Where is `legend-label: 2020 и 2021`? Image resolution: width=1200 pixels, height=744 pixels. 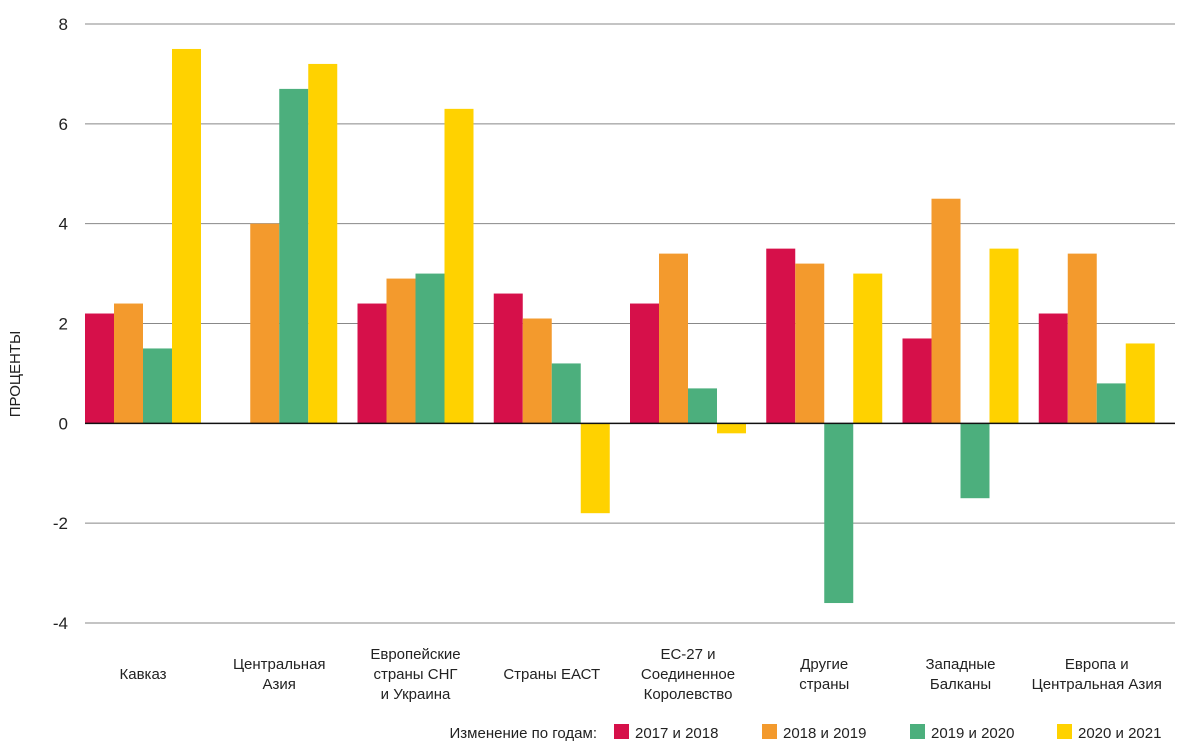
legend-label: 2020 и 2021 is located at coordinates (1119, 733).